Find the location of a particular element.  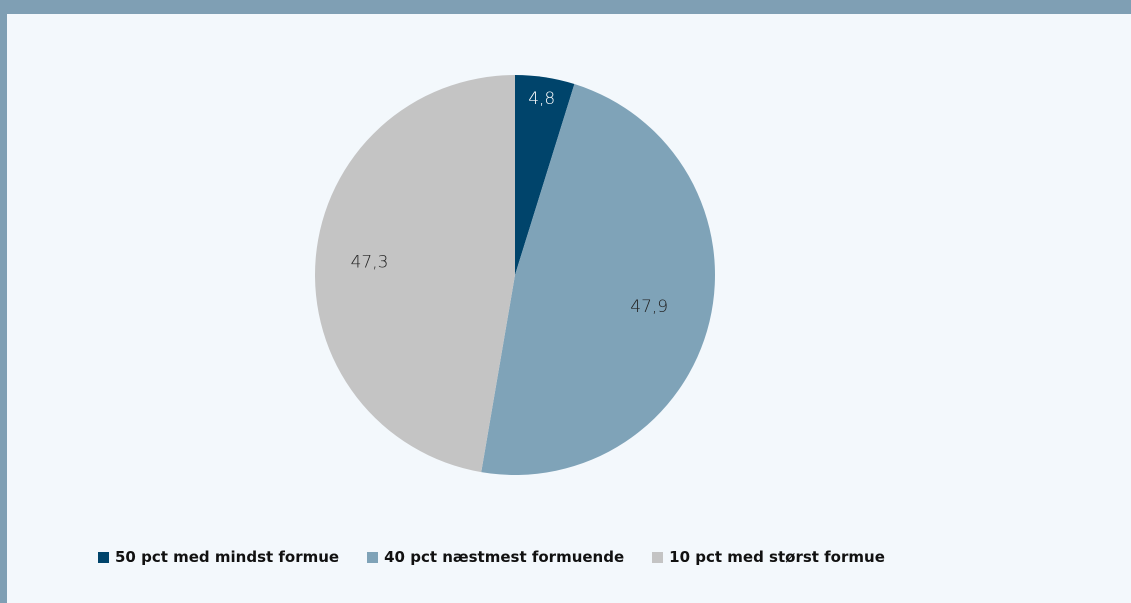

slice-label-next-40: 47,9 is located at coordinates (649, 307).